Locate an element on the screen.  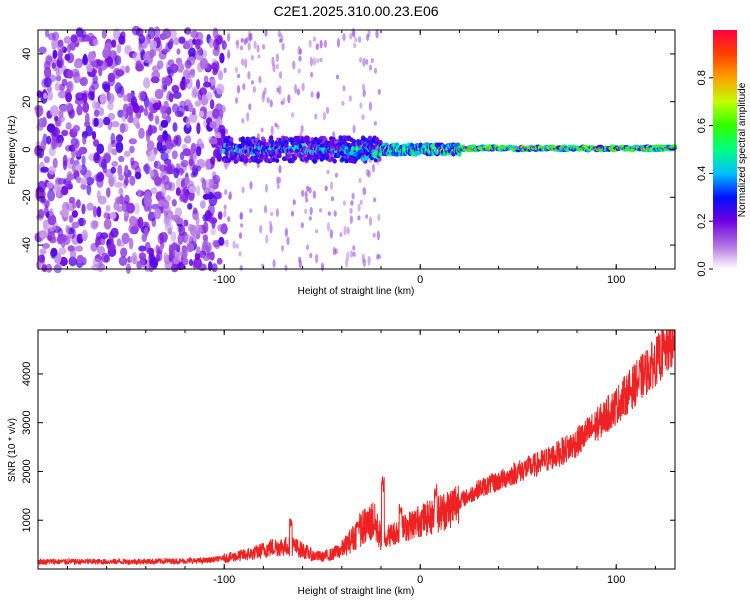
y-tick-label: 0 is located at coordinates (27, 149).